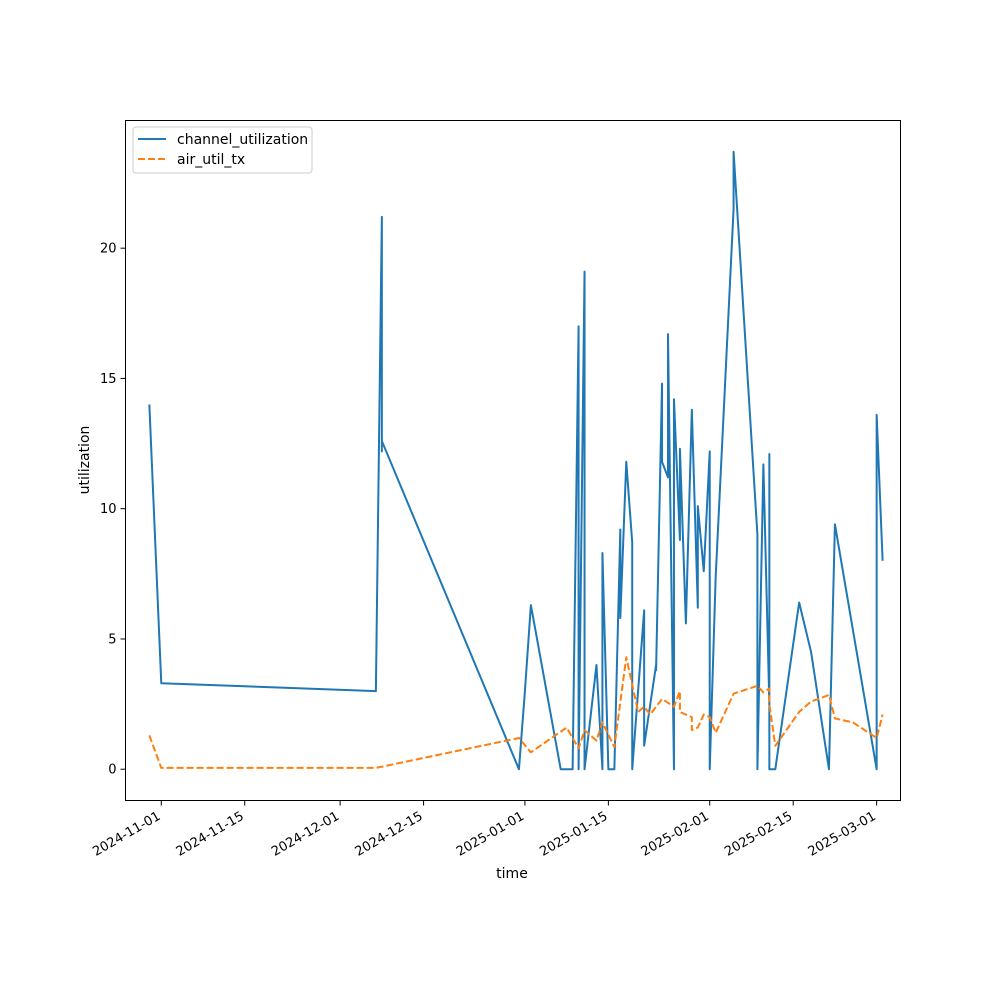 This screenshot has width=1000, height=1000. Describe the element at coordinates (108, 249) in the screenshot. I see `y-tick-label: 20` at that location.